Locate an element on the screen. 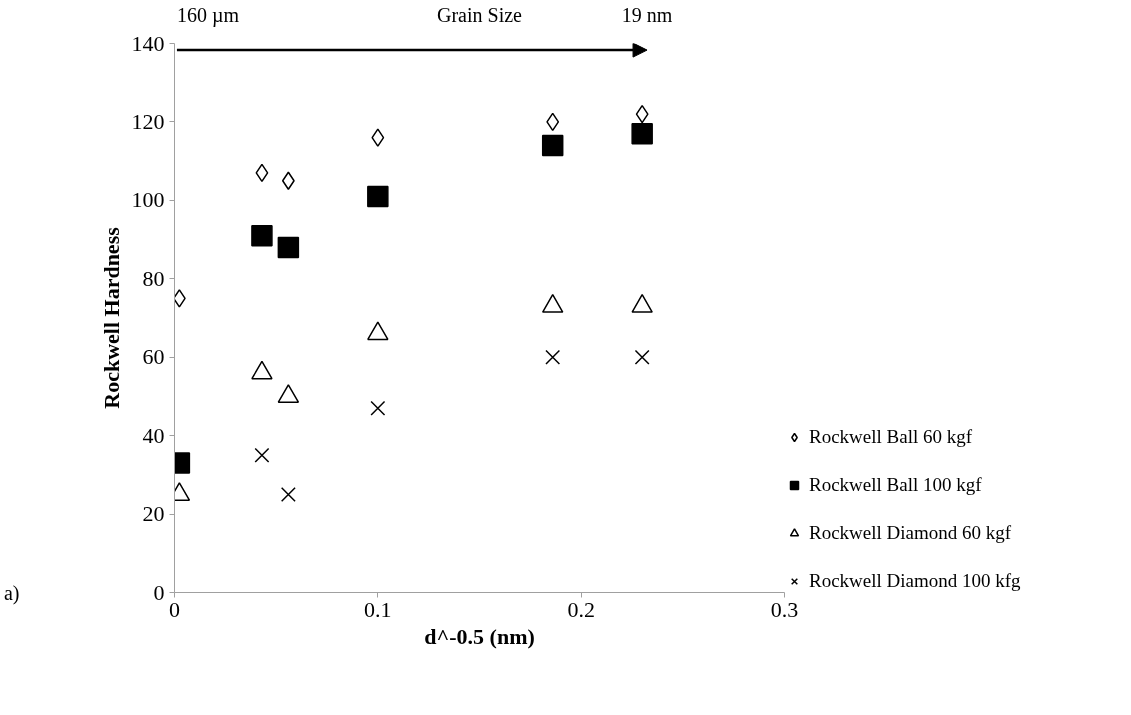  y-tick-label: 80 is located at coordinates (153, 278).